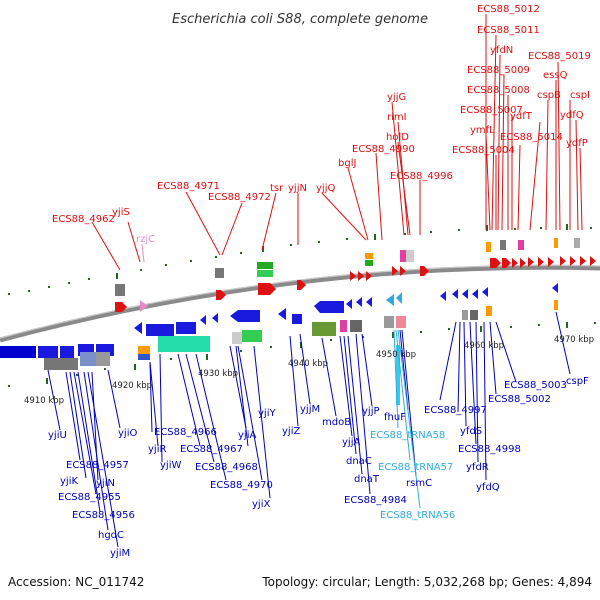 The width and height of the screenshot is (600, 600). I want to click on tick-label-4950: 4950 kbp, so click(396, 355).